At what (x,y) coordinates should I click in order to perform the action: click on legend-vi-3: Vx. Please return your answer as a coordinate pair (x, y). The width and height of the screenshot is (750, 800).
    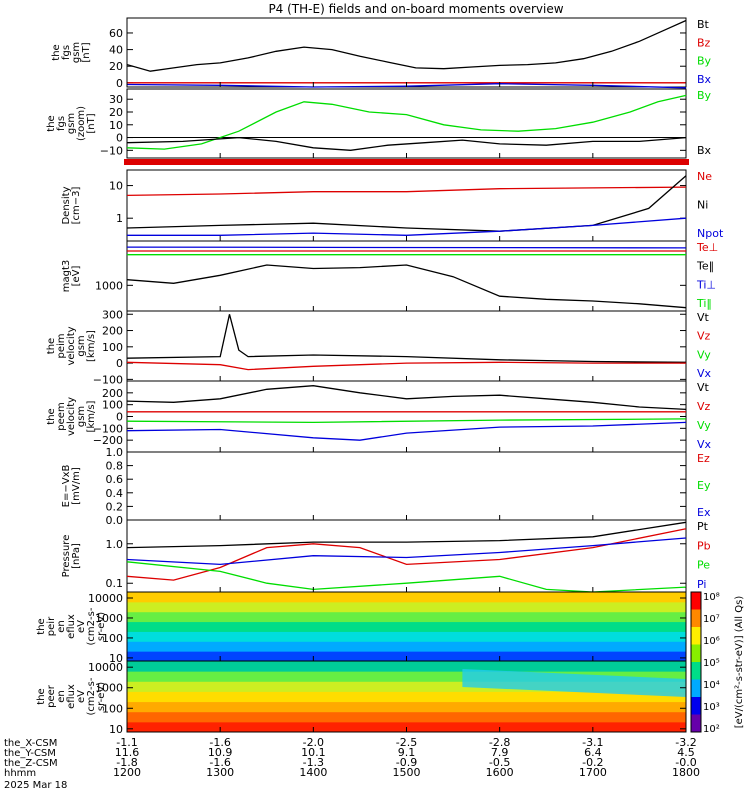
    Looking at the image, I should click on (704, 373).